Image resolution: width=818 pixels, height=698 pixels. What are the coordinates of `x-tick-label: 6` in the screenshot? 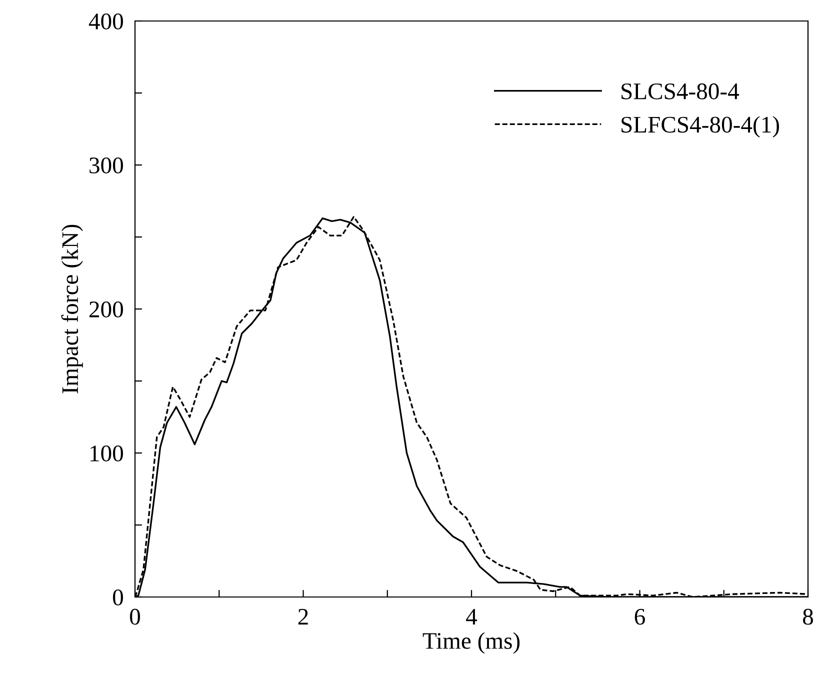 It's located at (639, 616).